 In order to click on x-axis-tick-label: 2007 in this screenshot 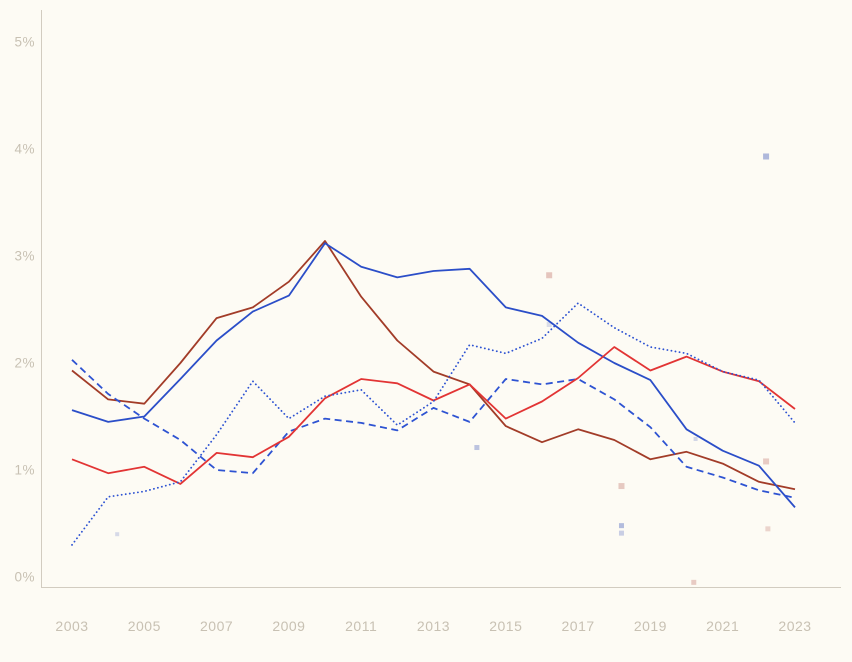, I will do `click(216, 626)`.